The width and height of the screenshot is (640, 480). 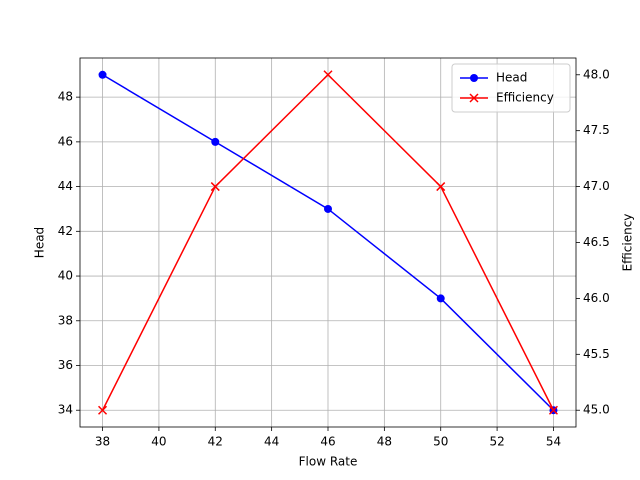 What do you see at coordinates (496, 442) in the screenshot?
I see `x-tick-label: 52` at bounding box center [496, 442].